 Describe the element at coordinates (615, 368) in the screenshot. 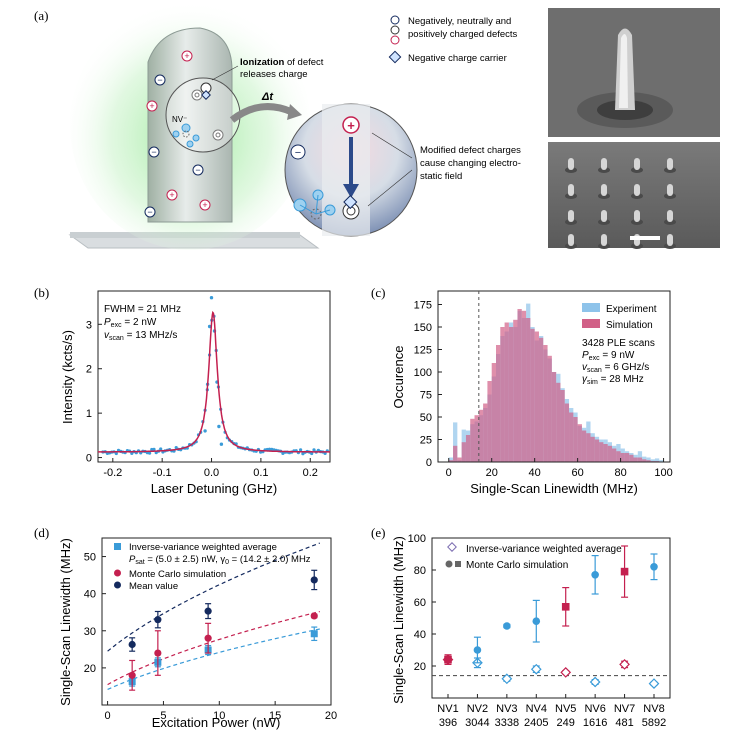

I see `plot-c-annotation-scan: vscan = 6 GHz/s` at that location.